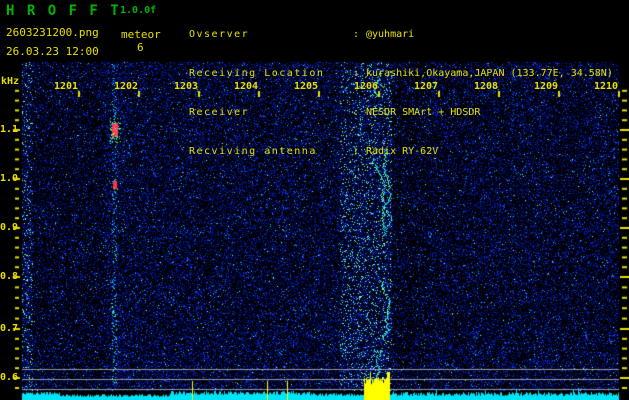 The width and height of the screenshot is (629, 400). Describe the element at coordinates (9, 377) in the screenshot. I see `freq-axis-label: 0.6` at that location.